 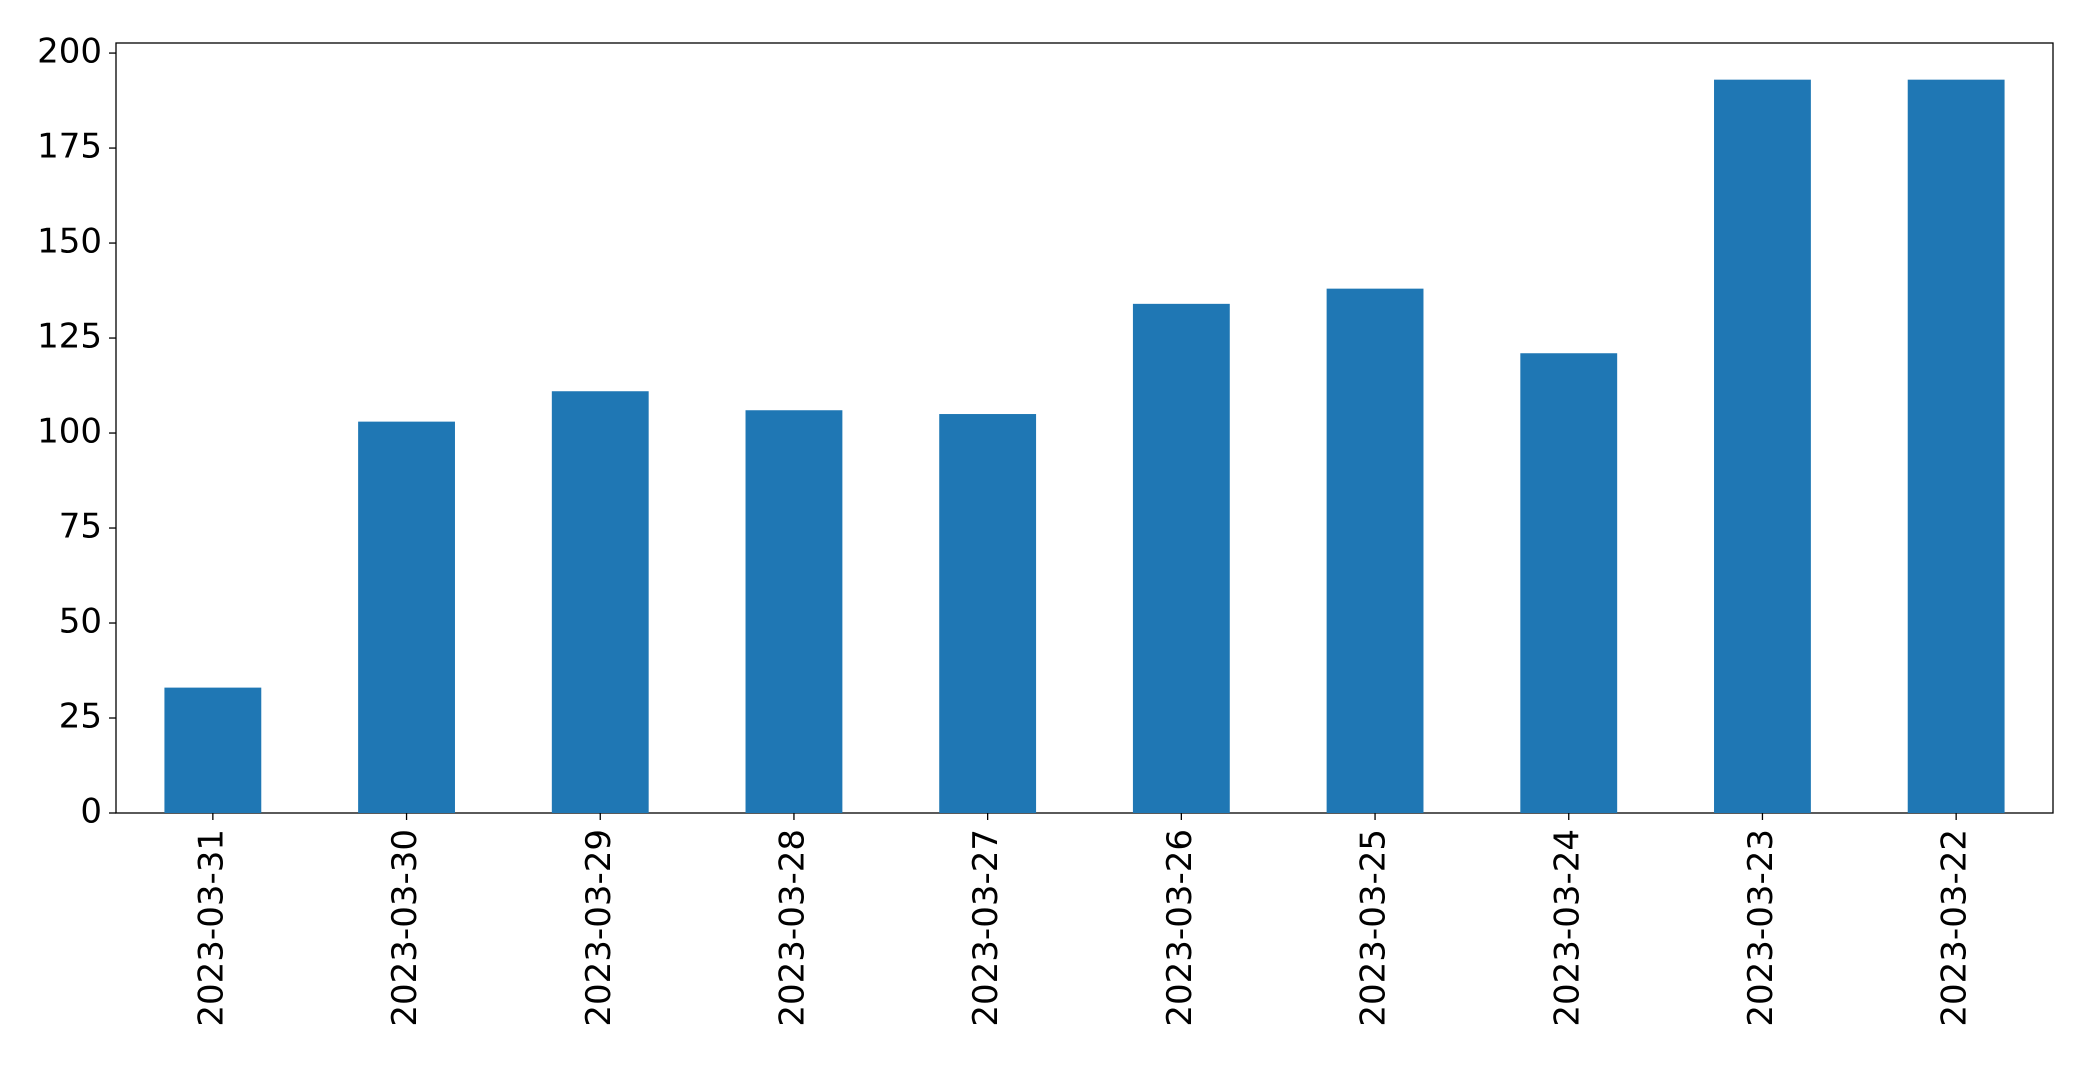 What do you see at coordinates (1567, 928) in the screenshot?
I see `x-tick-label: 2023-03-24` at bounding box center [1567, 928].